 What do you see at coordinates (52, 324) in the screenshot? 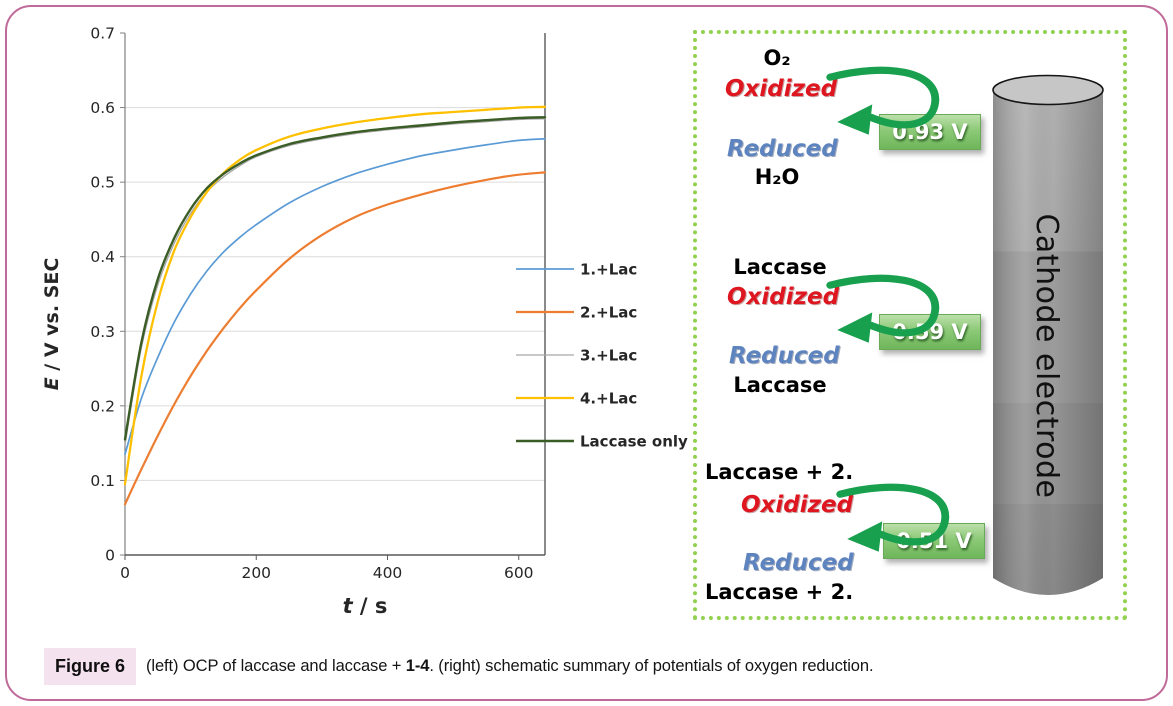
I see `y-axis-title: E / V vs. SEC` at bounding box center [52, 324].